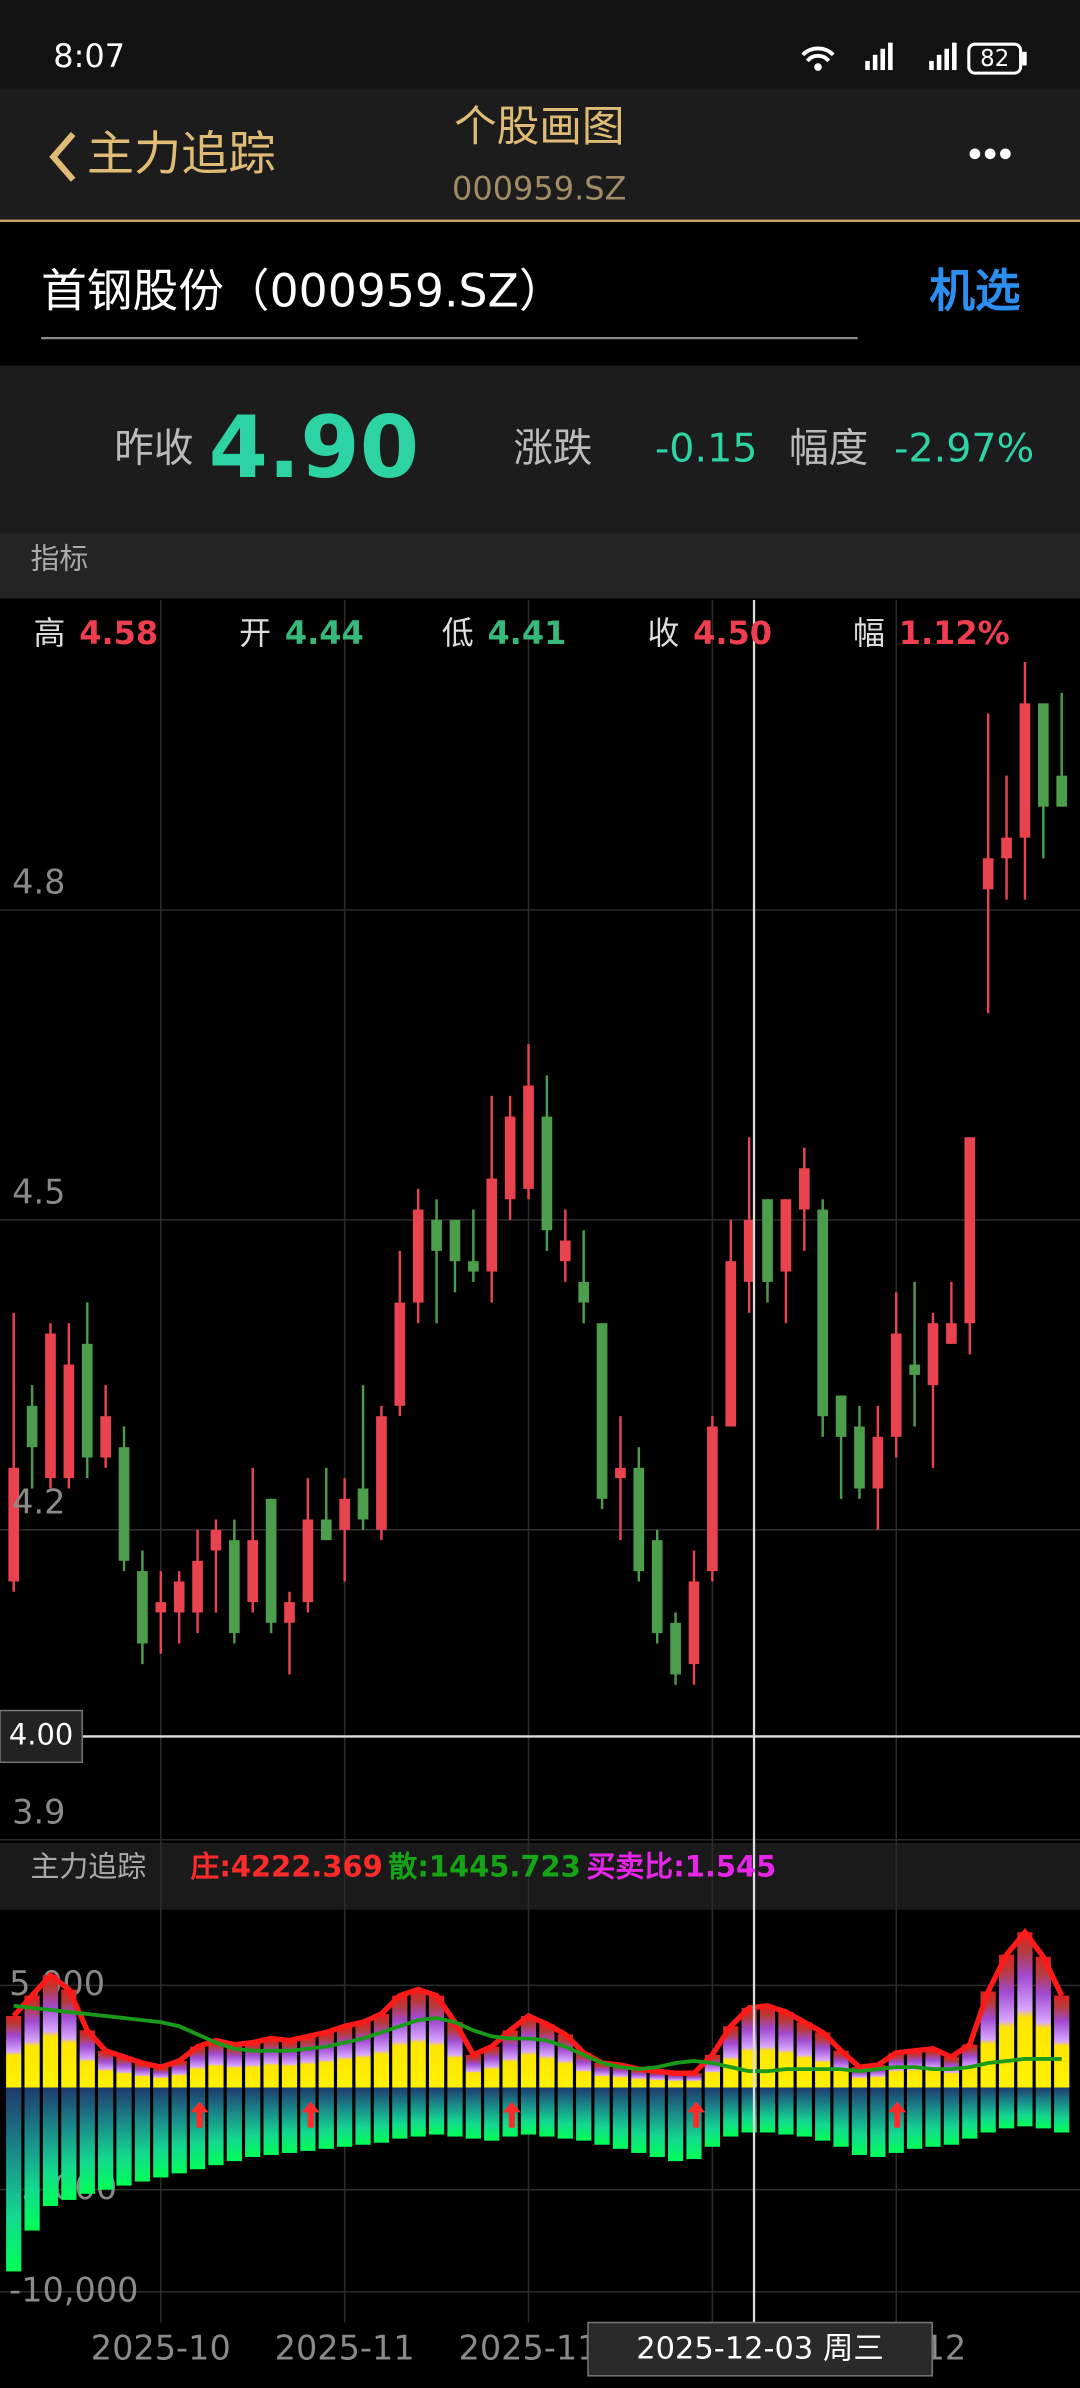 The image size is (1080, 2388). What do you see at coordinates (760, 2349) in the screenshot?
I see `crosshair-date-box` at bounding box center [760, 2349].